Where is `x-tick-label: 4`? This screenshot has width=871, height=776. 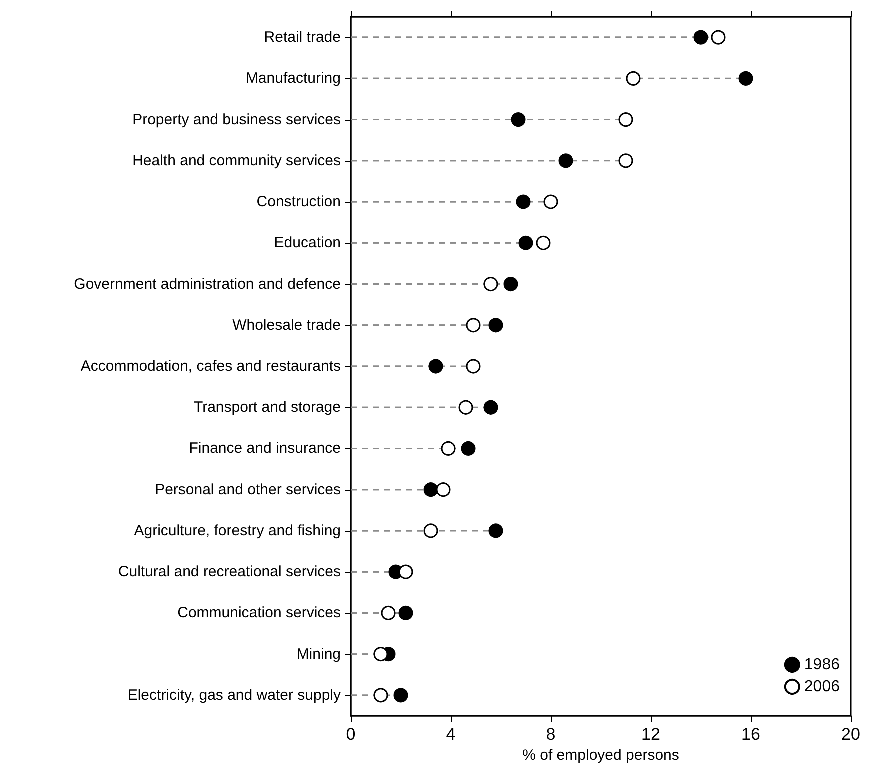 x-tick-label: 4 is located at coordinates (451, 734).